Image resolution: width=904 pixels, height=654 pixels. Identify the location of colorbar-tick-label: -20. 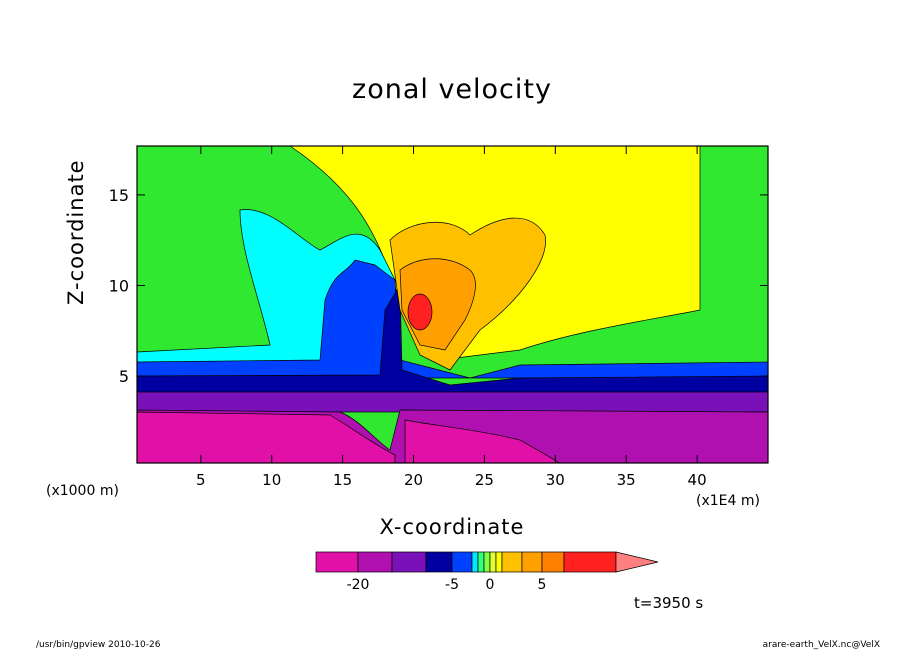
(358, 585).